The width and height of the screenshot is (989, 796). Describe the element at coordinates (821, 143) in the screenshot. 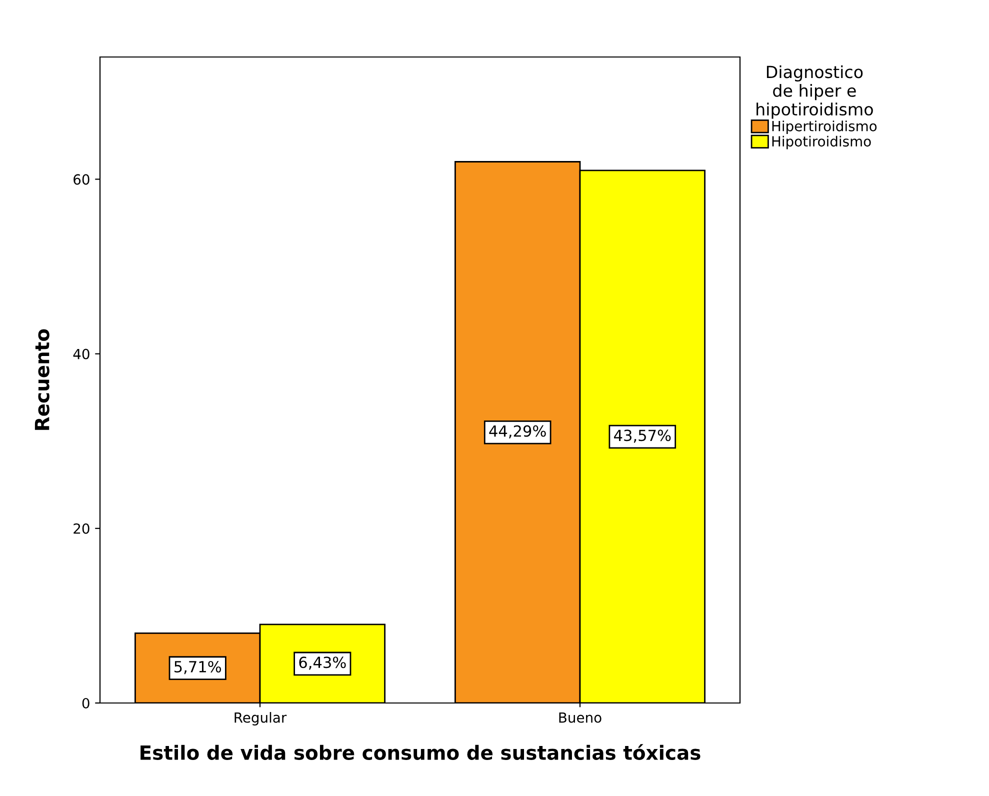

I see `legend-label: Hipotiroidismo` at that location.